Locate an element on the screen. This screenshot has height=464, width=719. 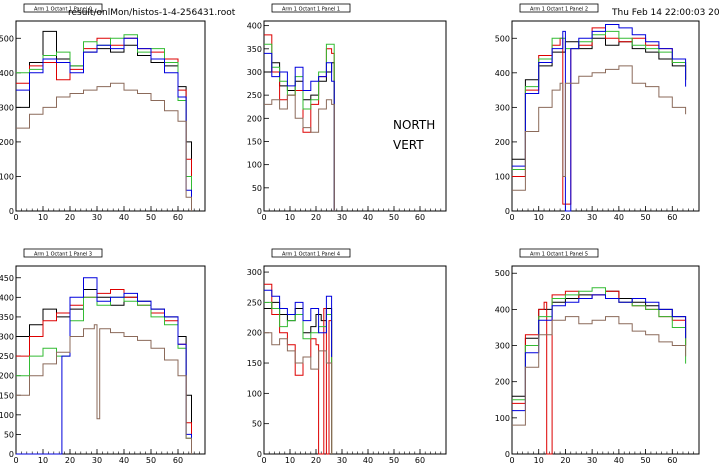
y-tick-label: 450 is located at coordinates (7, 278).